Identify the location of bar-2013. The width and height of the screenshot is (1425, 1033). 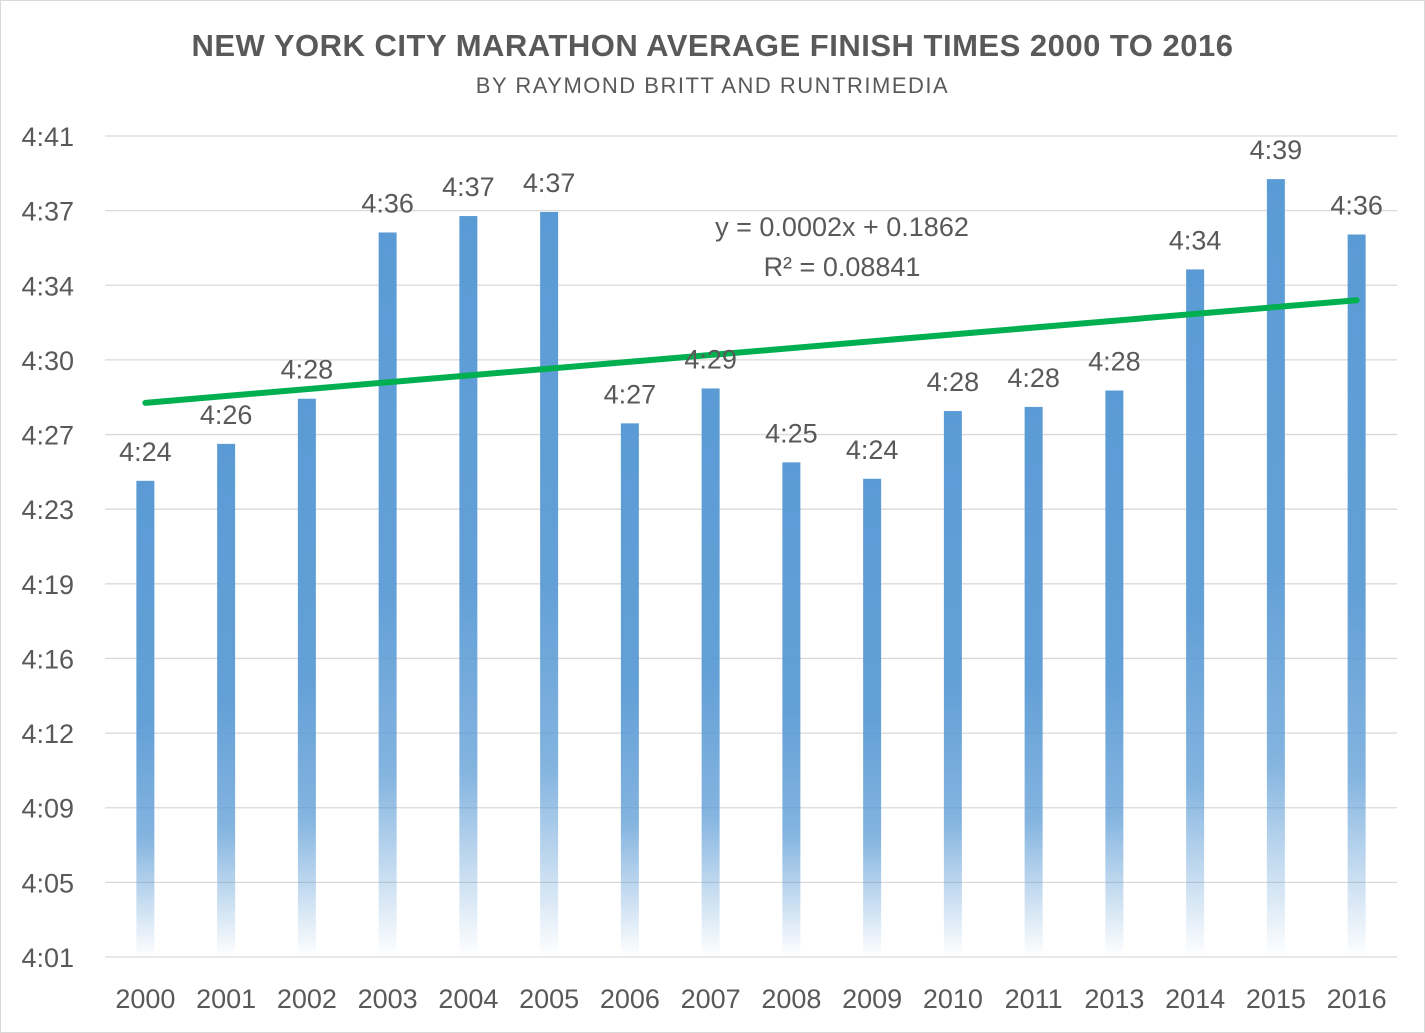
(1114, 673).